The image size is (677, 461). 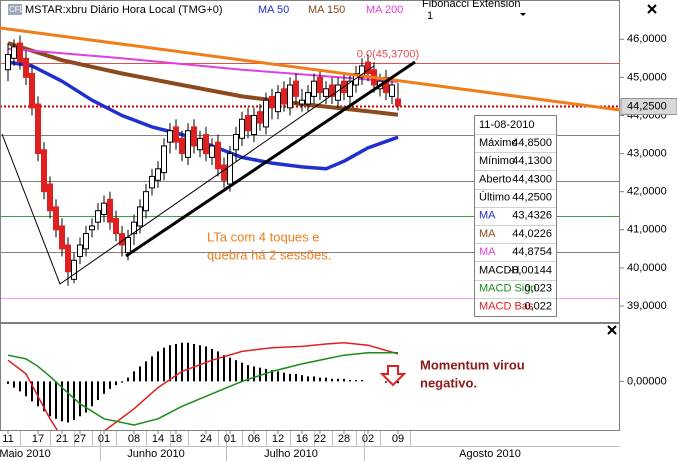 What do you see at coordinates (254, 439) in the screenshot?
I see `x-tick-label: 06` at bounding box center [254, 439].